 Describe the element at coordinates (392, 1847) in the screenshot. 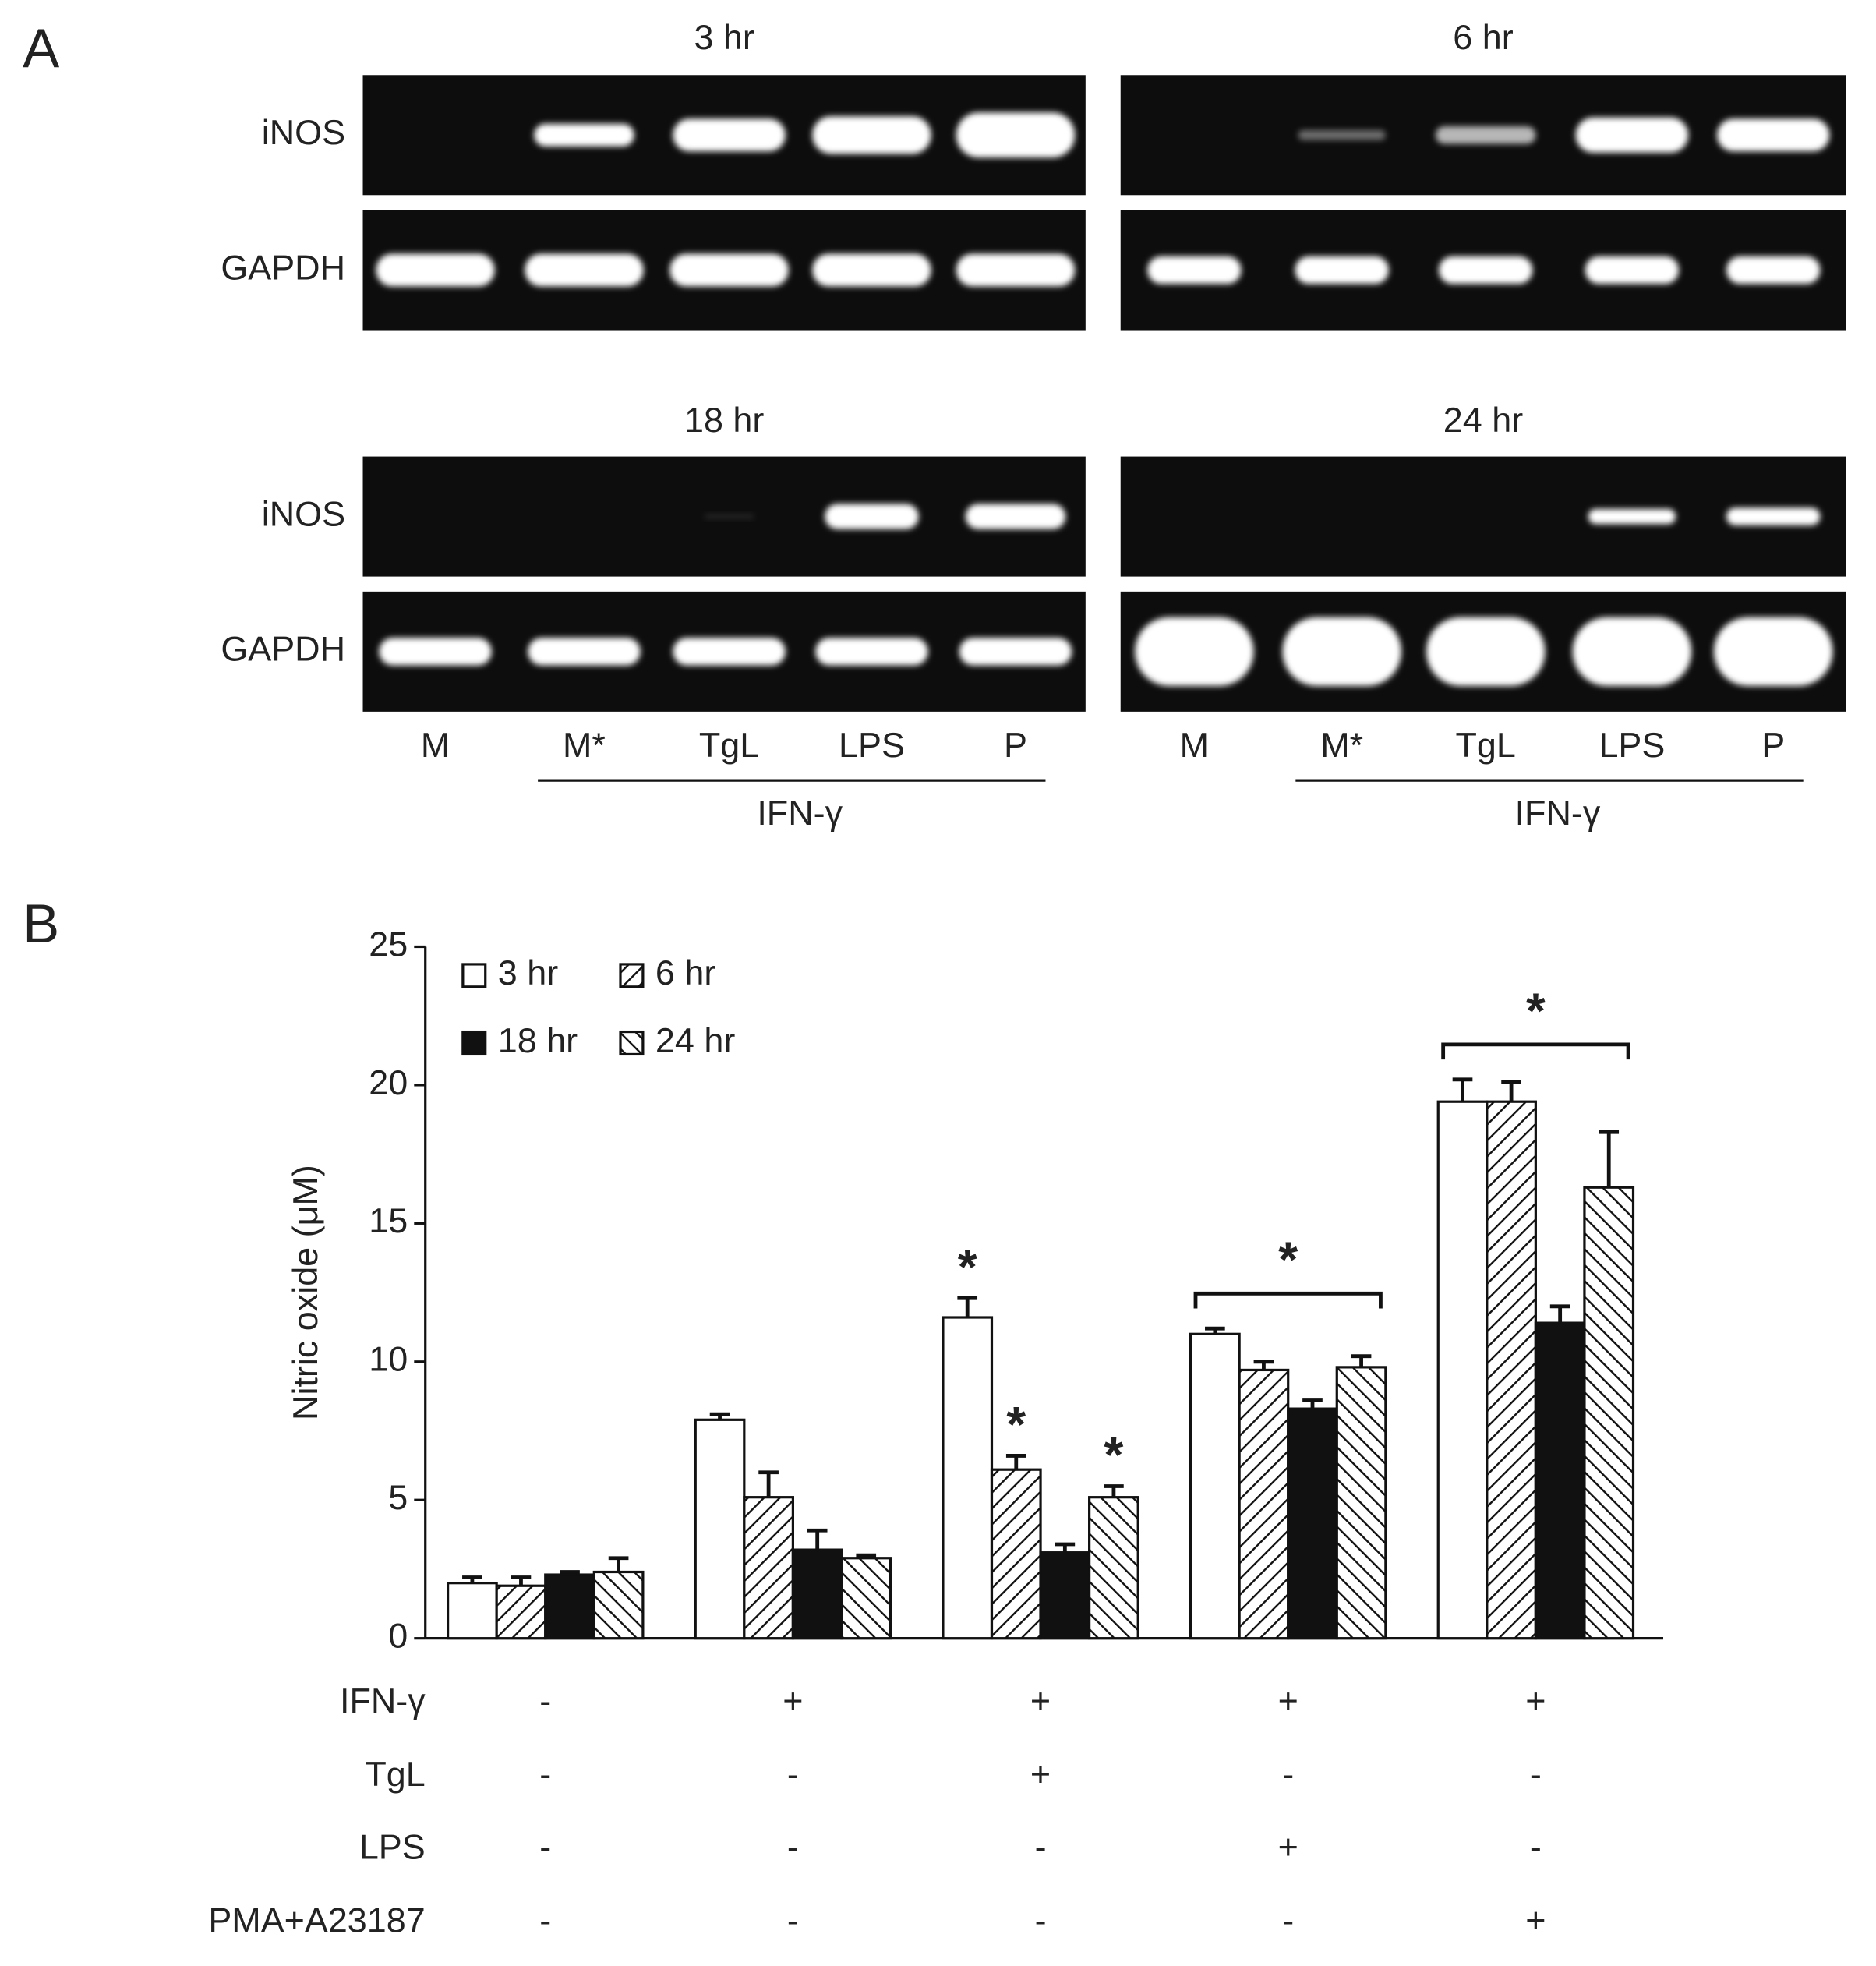

I see `condition-label: LPS` at that location.